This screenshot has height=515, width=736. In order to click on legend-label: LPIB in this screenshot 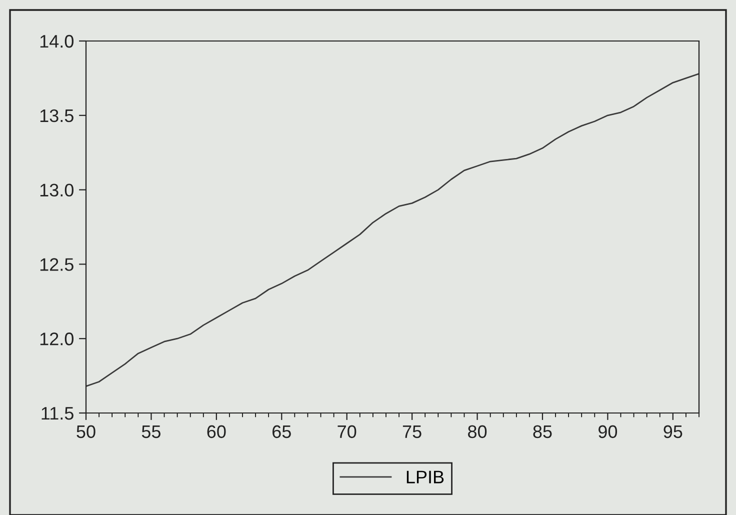, I will do `click(425, 477)`.